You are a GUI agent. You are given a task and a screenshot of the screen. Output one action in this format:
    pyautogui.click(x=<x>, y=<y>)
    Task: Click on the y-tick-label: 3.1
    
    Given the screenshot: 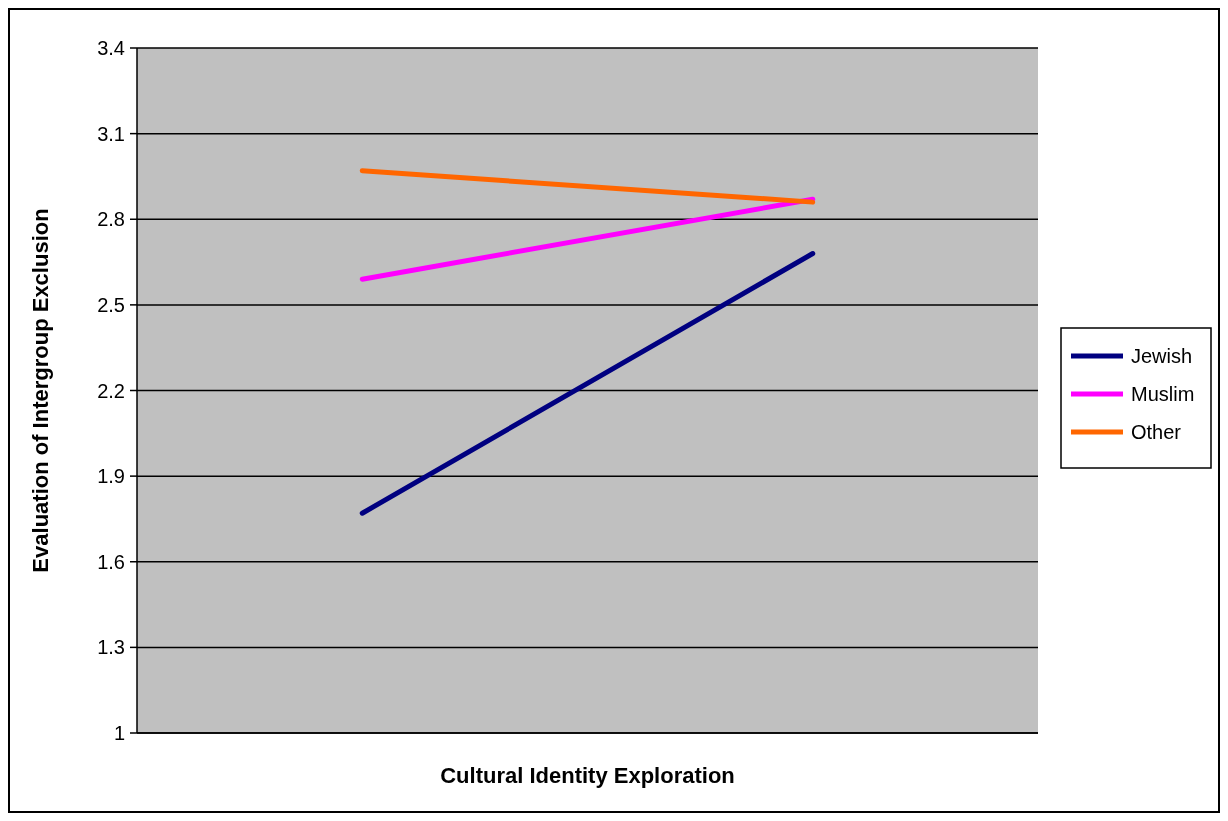 What is the action you would take?
    pyautogui.click(x=111, y=133)
    